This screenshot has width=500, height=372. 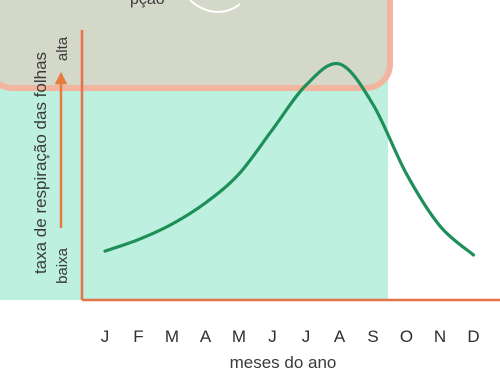 What do you see at coordinates (147, 4) in the screenshot?
I see `partial-top-text: pção` at bounding box center [147, 4].